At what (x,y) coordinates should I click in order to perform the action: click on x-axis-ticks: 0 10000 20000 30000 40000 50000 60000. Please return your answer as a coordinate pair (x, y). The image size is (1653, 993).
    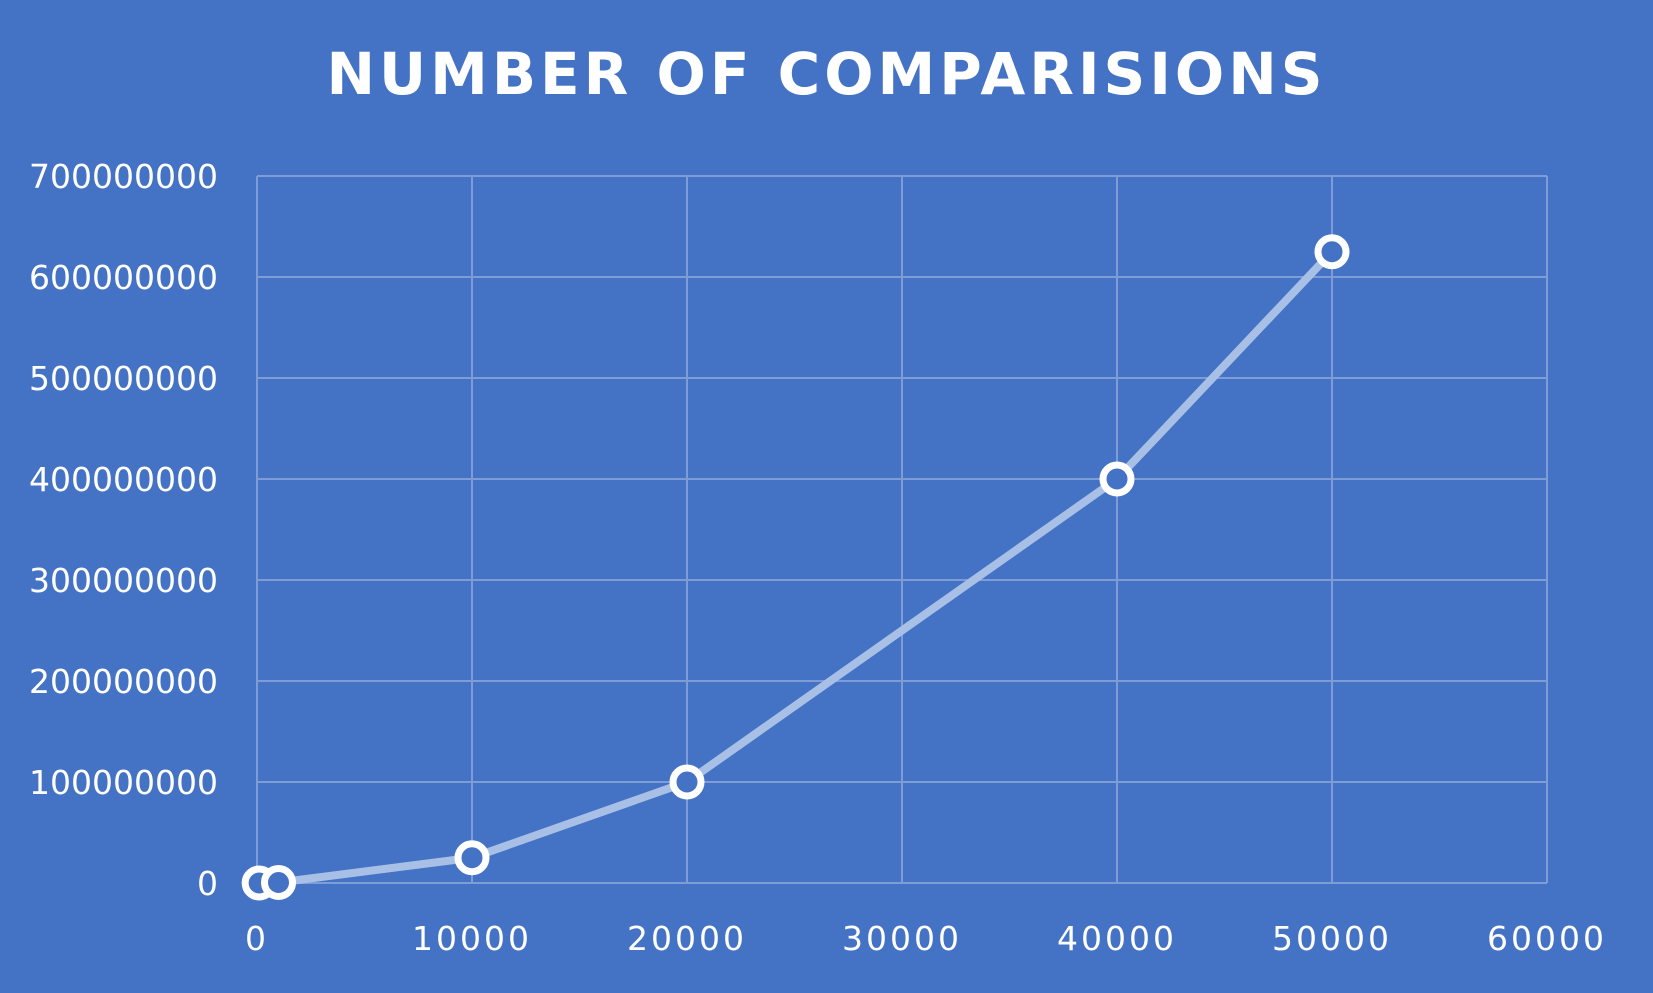
    Looking at the image, I should click on (926, 938).